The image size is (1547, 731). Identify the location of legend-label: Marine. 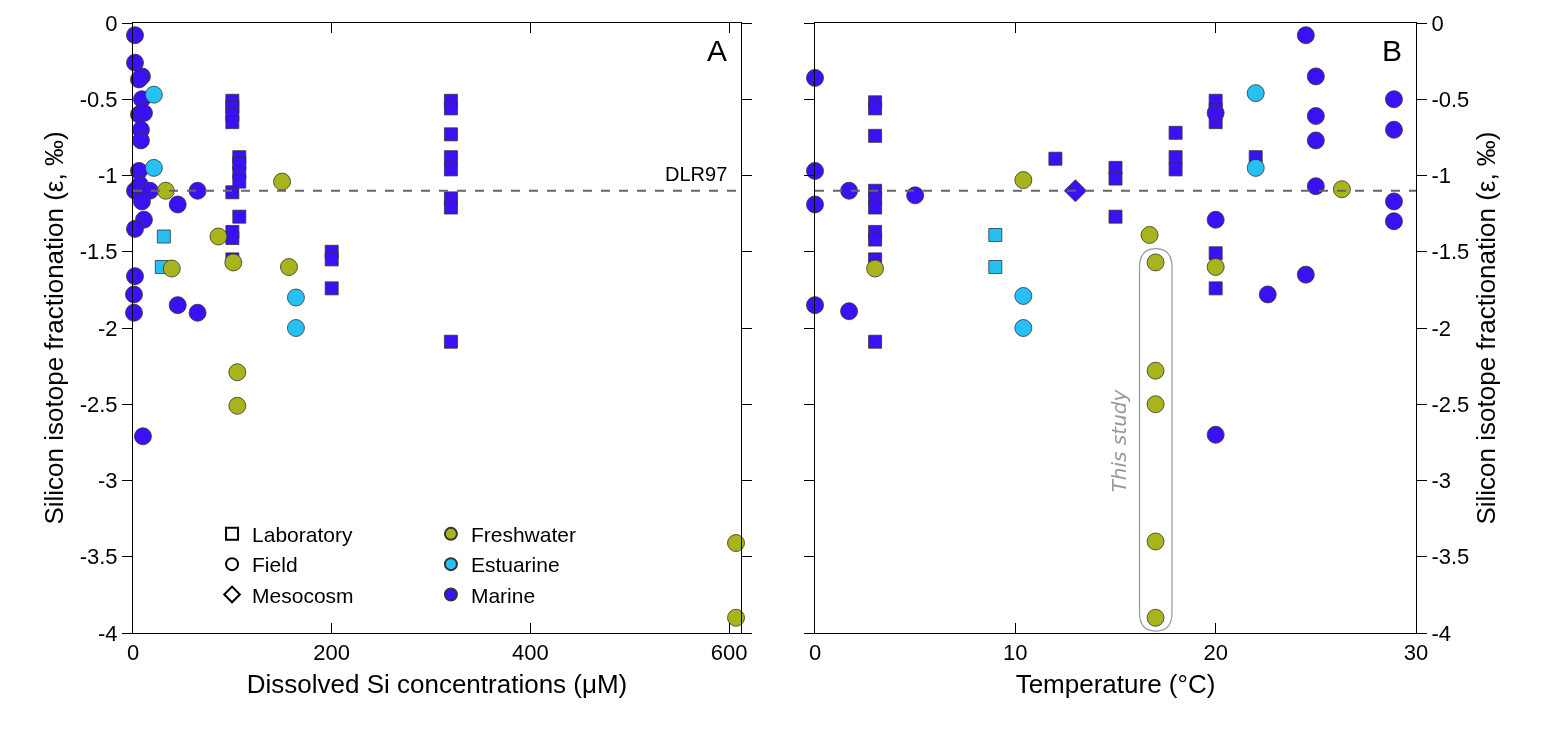
(503, 595).